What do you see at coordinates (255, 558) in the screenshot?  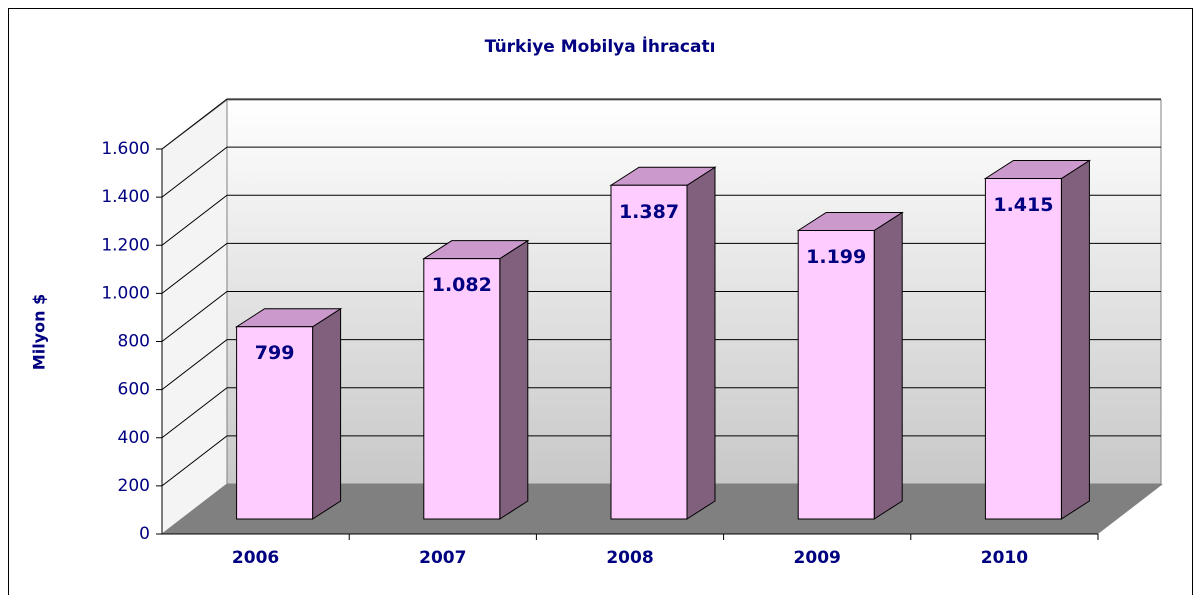 I see `x-tick-label: 2006` at bounding box center [255, 558].